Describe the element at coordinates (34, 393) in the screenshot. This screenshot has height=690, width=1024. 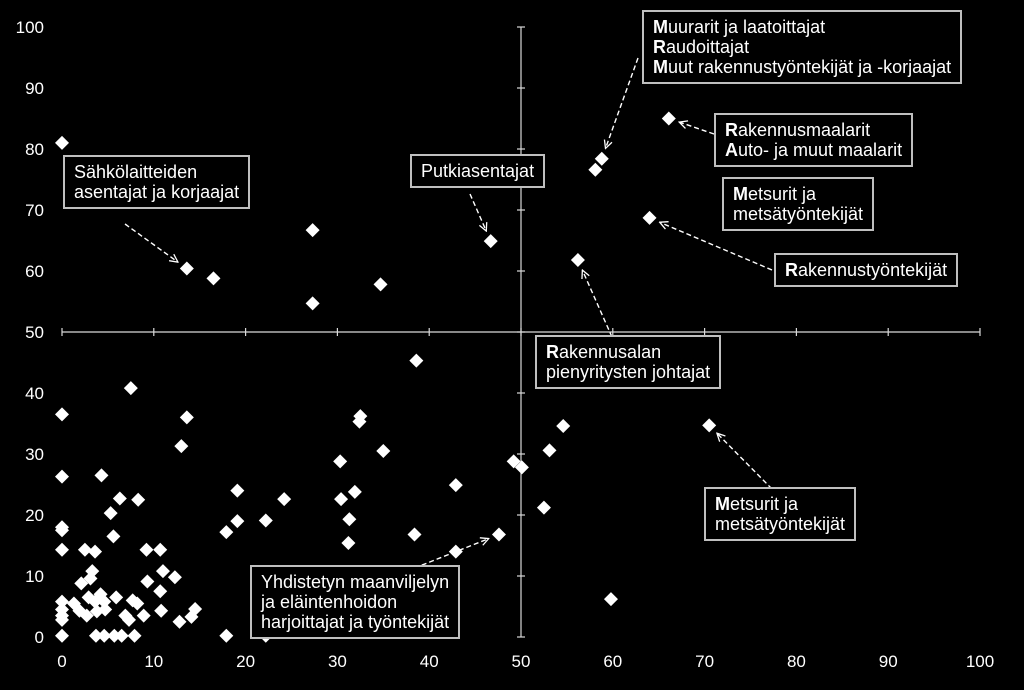
I see `y-tick-label: 40` at that location.